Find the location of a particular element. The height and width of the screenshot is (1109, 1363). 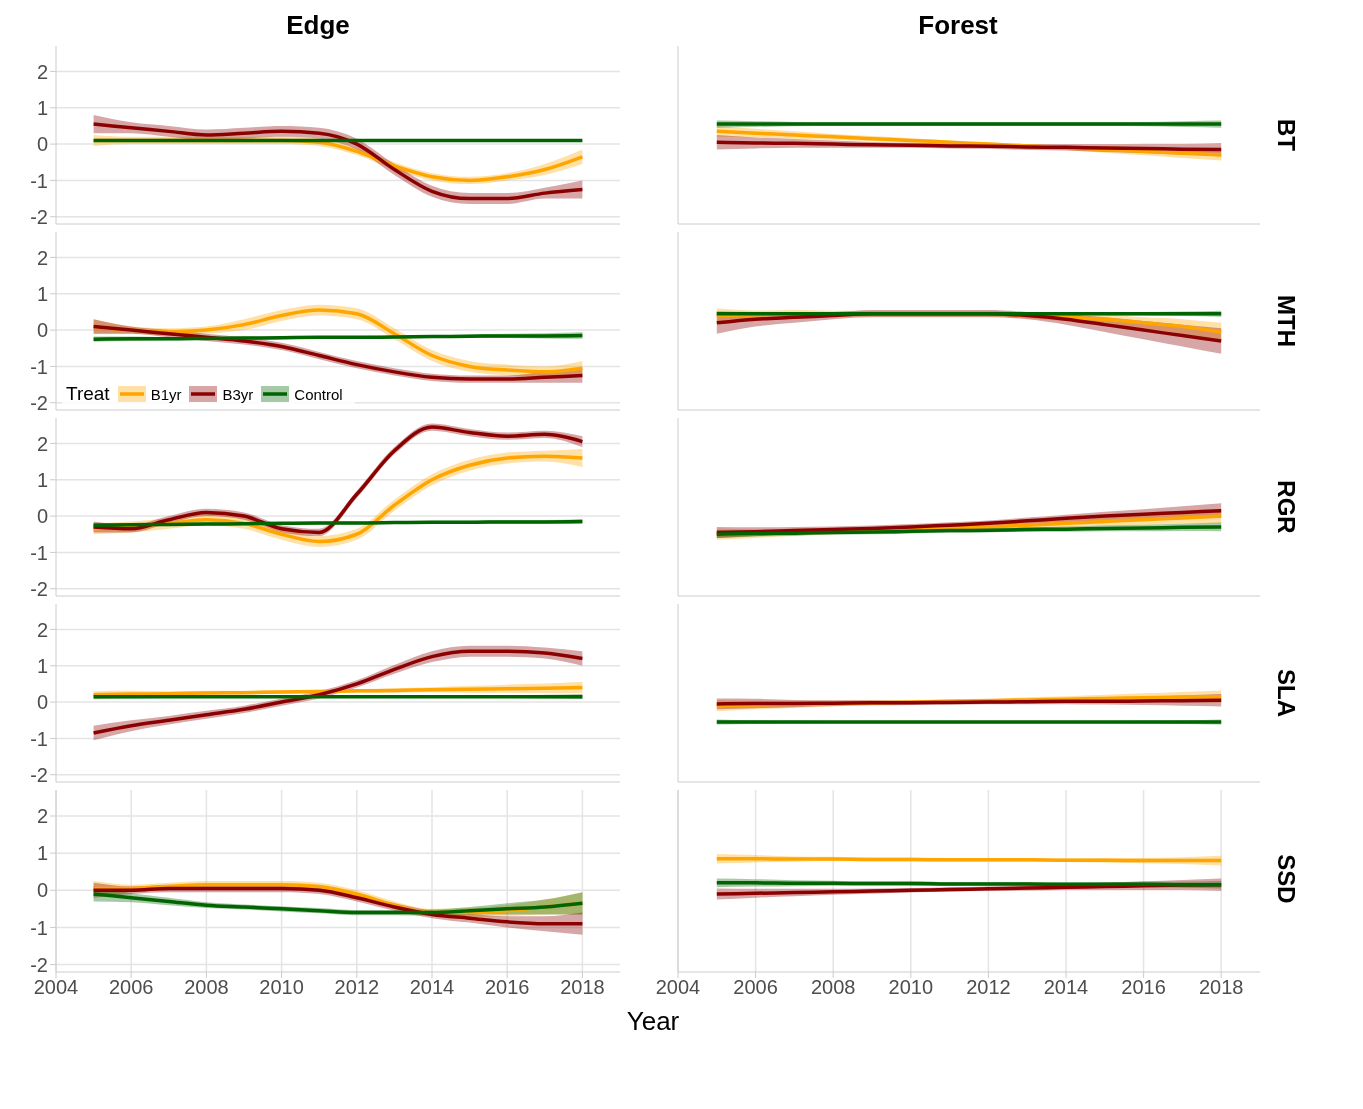

legend-label: B3yr is located at coordinates (238, 394).